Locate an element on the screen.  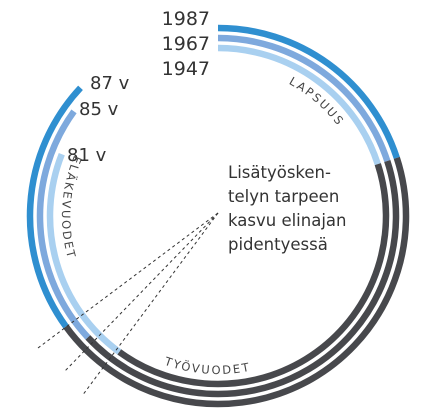
note-line: kasvu elinajan is located at coordinates (287, 220).